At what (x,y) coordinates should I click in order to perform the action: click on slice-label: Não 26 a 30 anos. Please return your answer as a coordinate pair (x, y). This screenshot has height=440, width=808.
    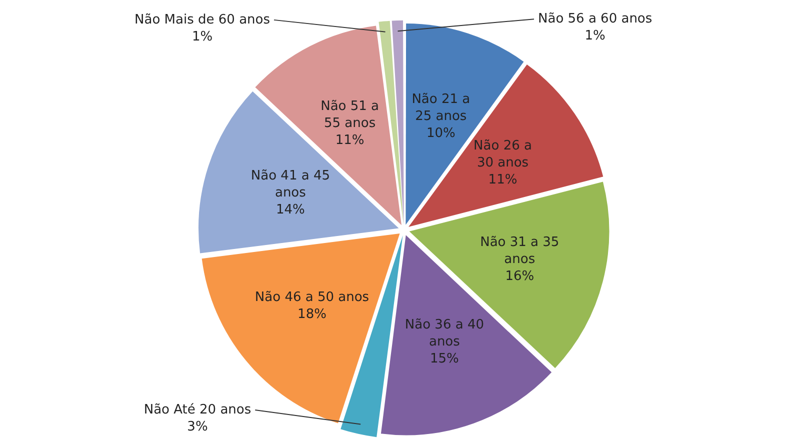
    Looking at the image, I should click on (503, 154).